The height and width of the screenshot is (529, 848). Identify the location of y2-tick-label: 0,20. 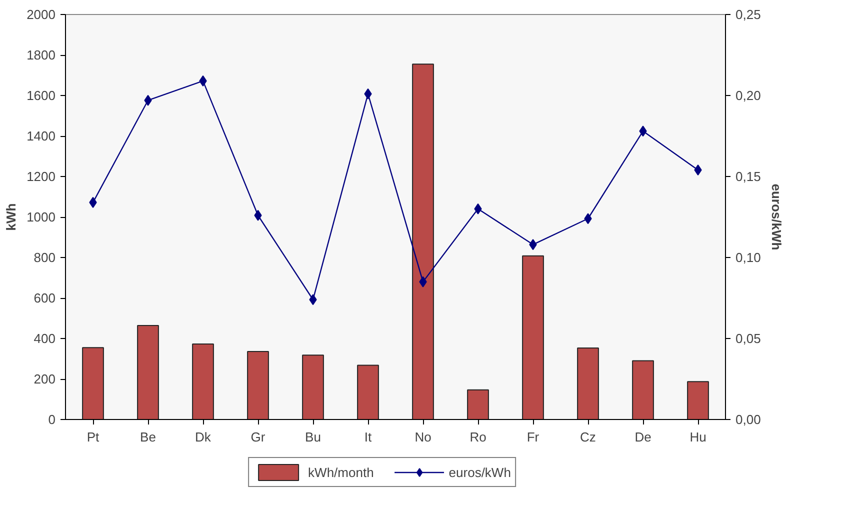
(748, 95).